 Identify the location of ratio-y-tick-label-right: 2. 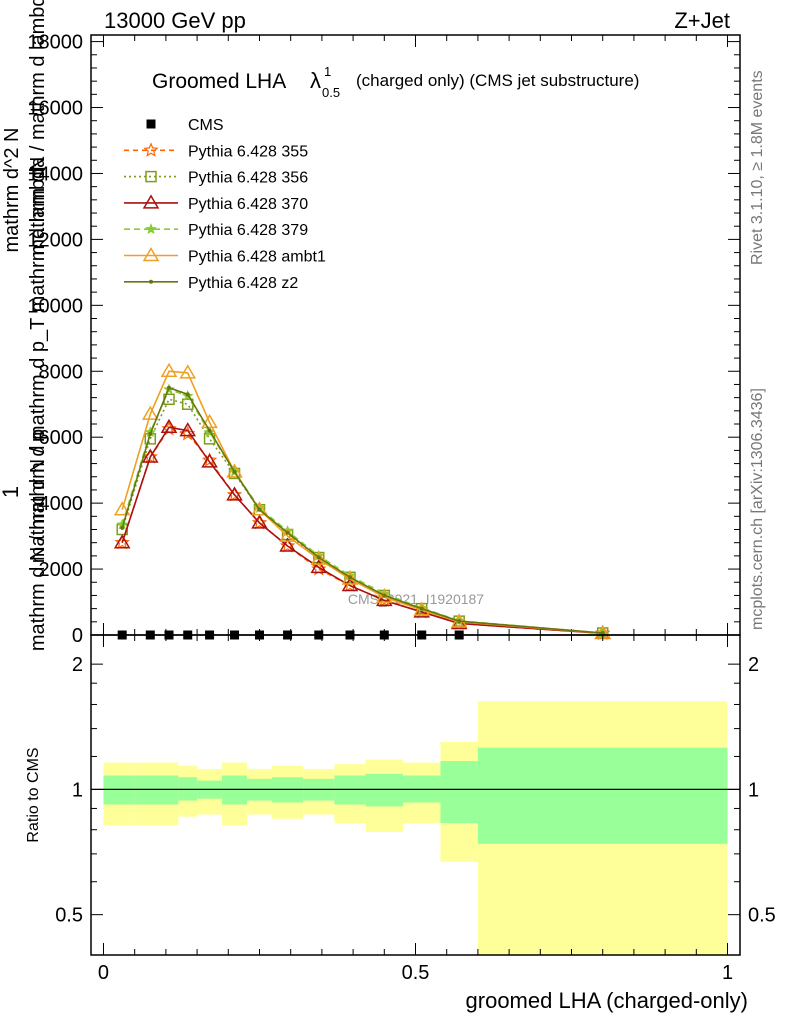
(753, 665).